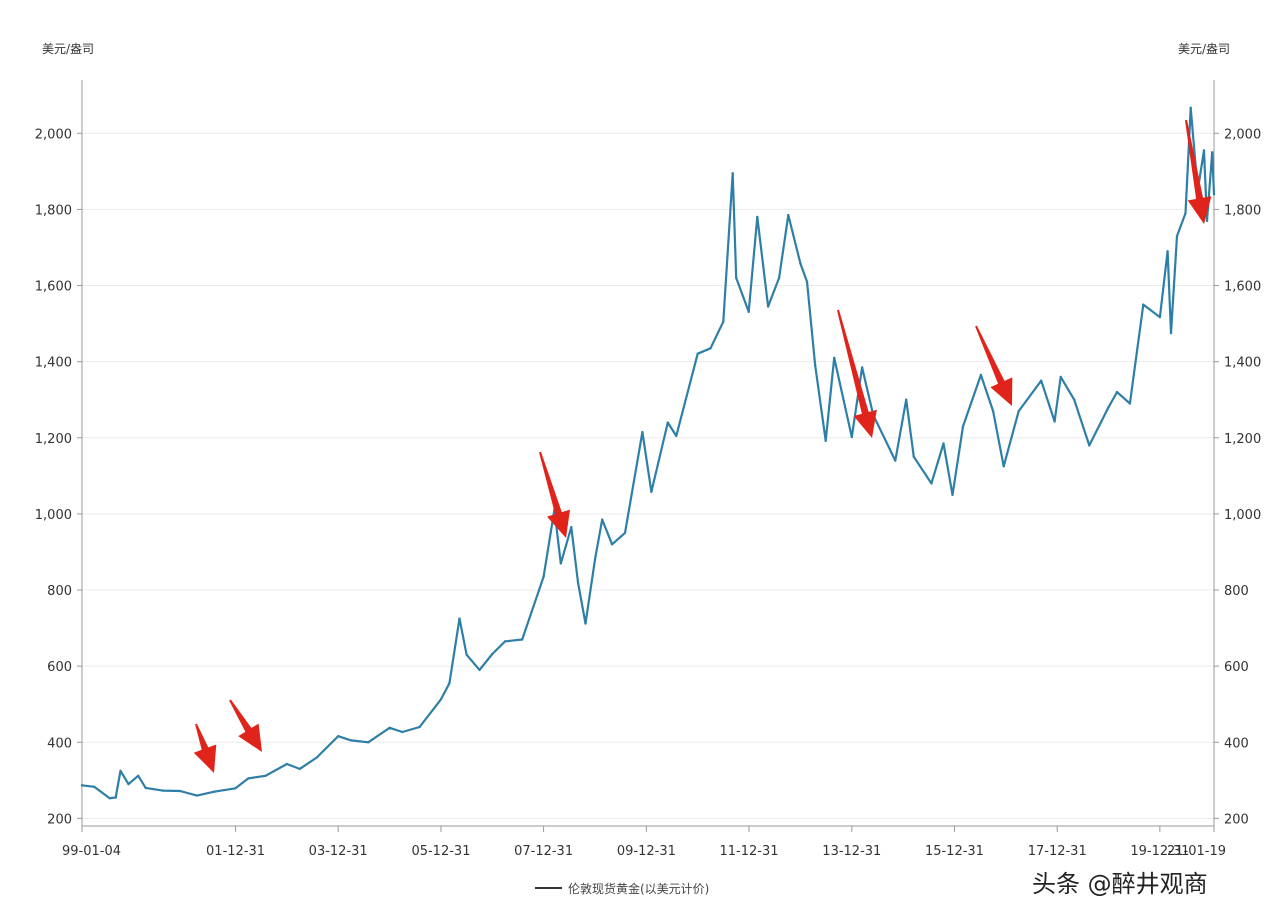 Image resolution: width=1280 pixels, height=915 pixels. I want to click on x-tick-label: 99-01-04, so click(91, 851).